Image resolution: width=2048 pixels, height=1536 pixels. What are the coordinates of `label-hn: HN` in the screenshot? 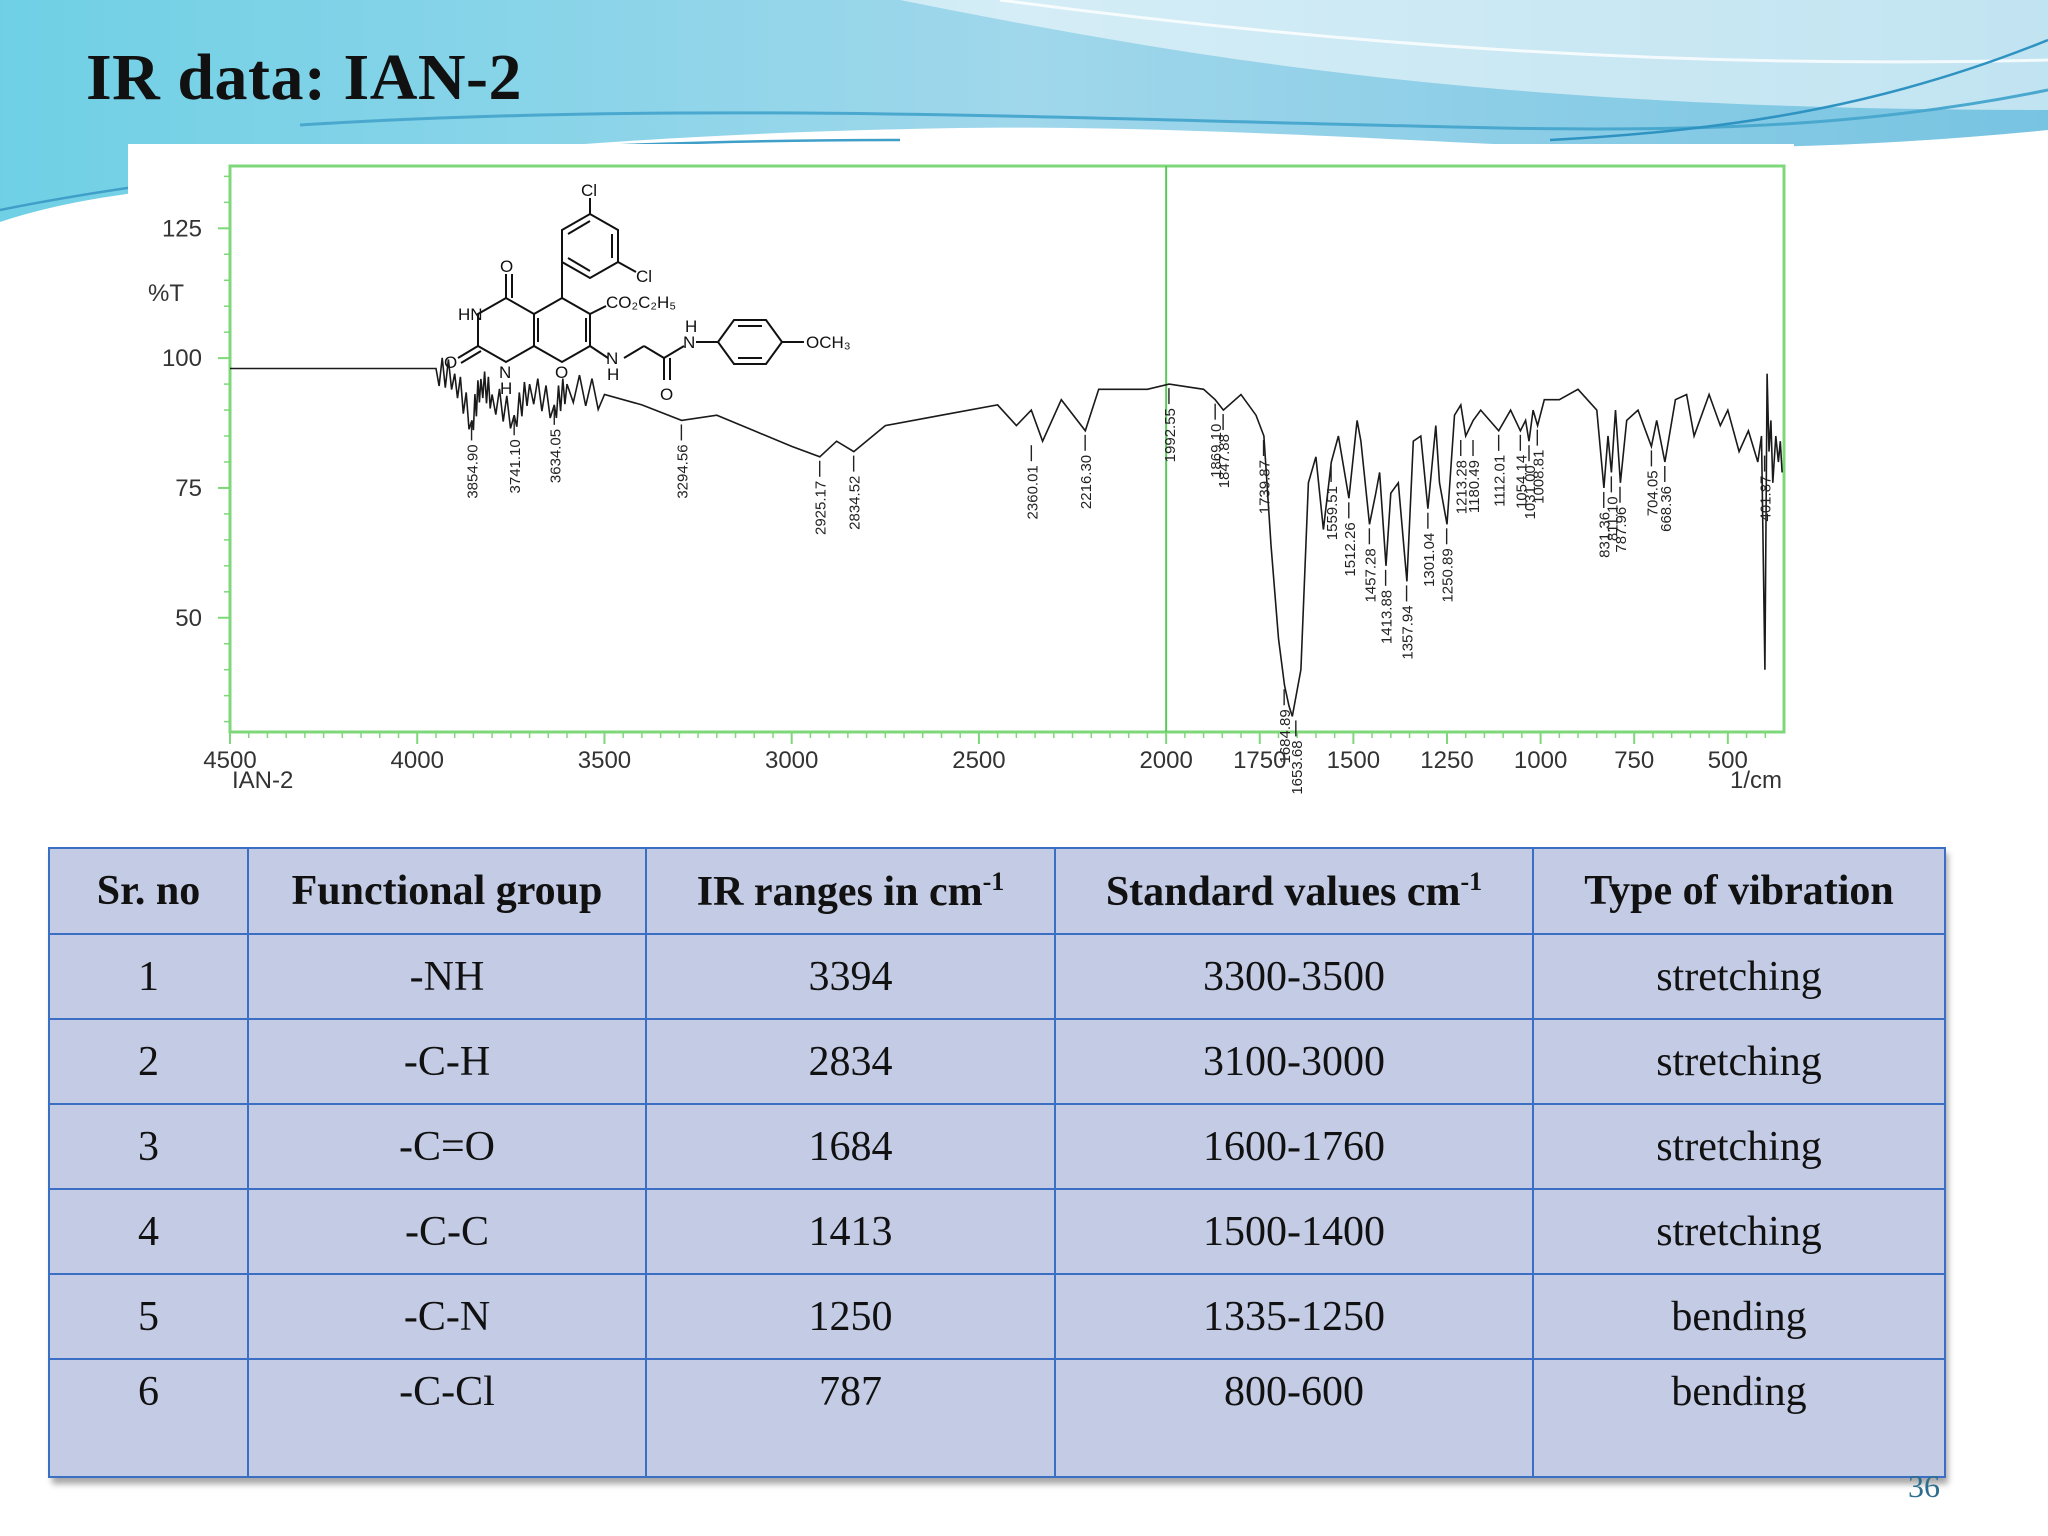 It's located at (470, 314).